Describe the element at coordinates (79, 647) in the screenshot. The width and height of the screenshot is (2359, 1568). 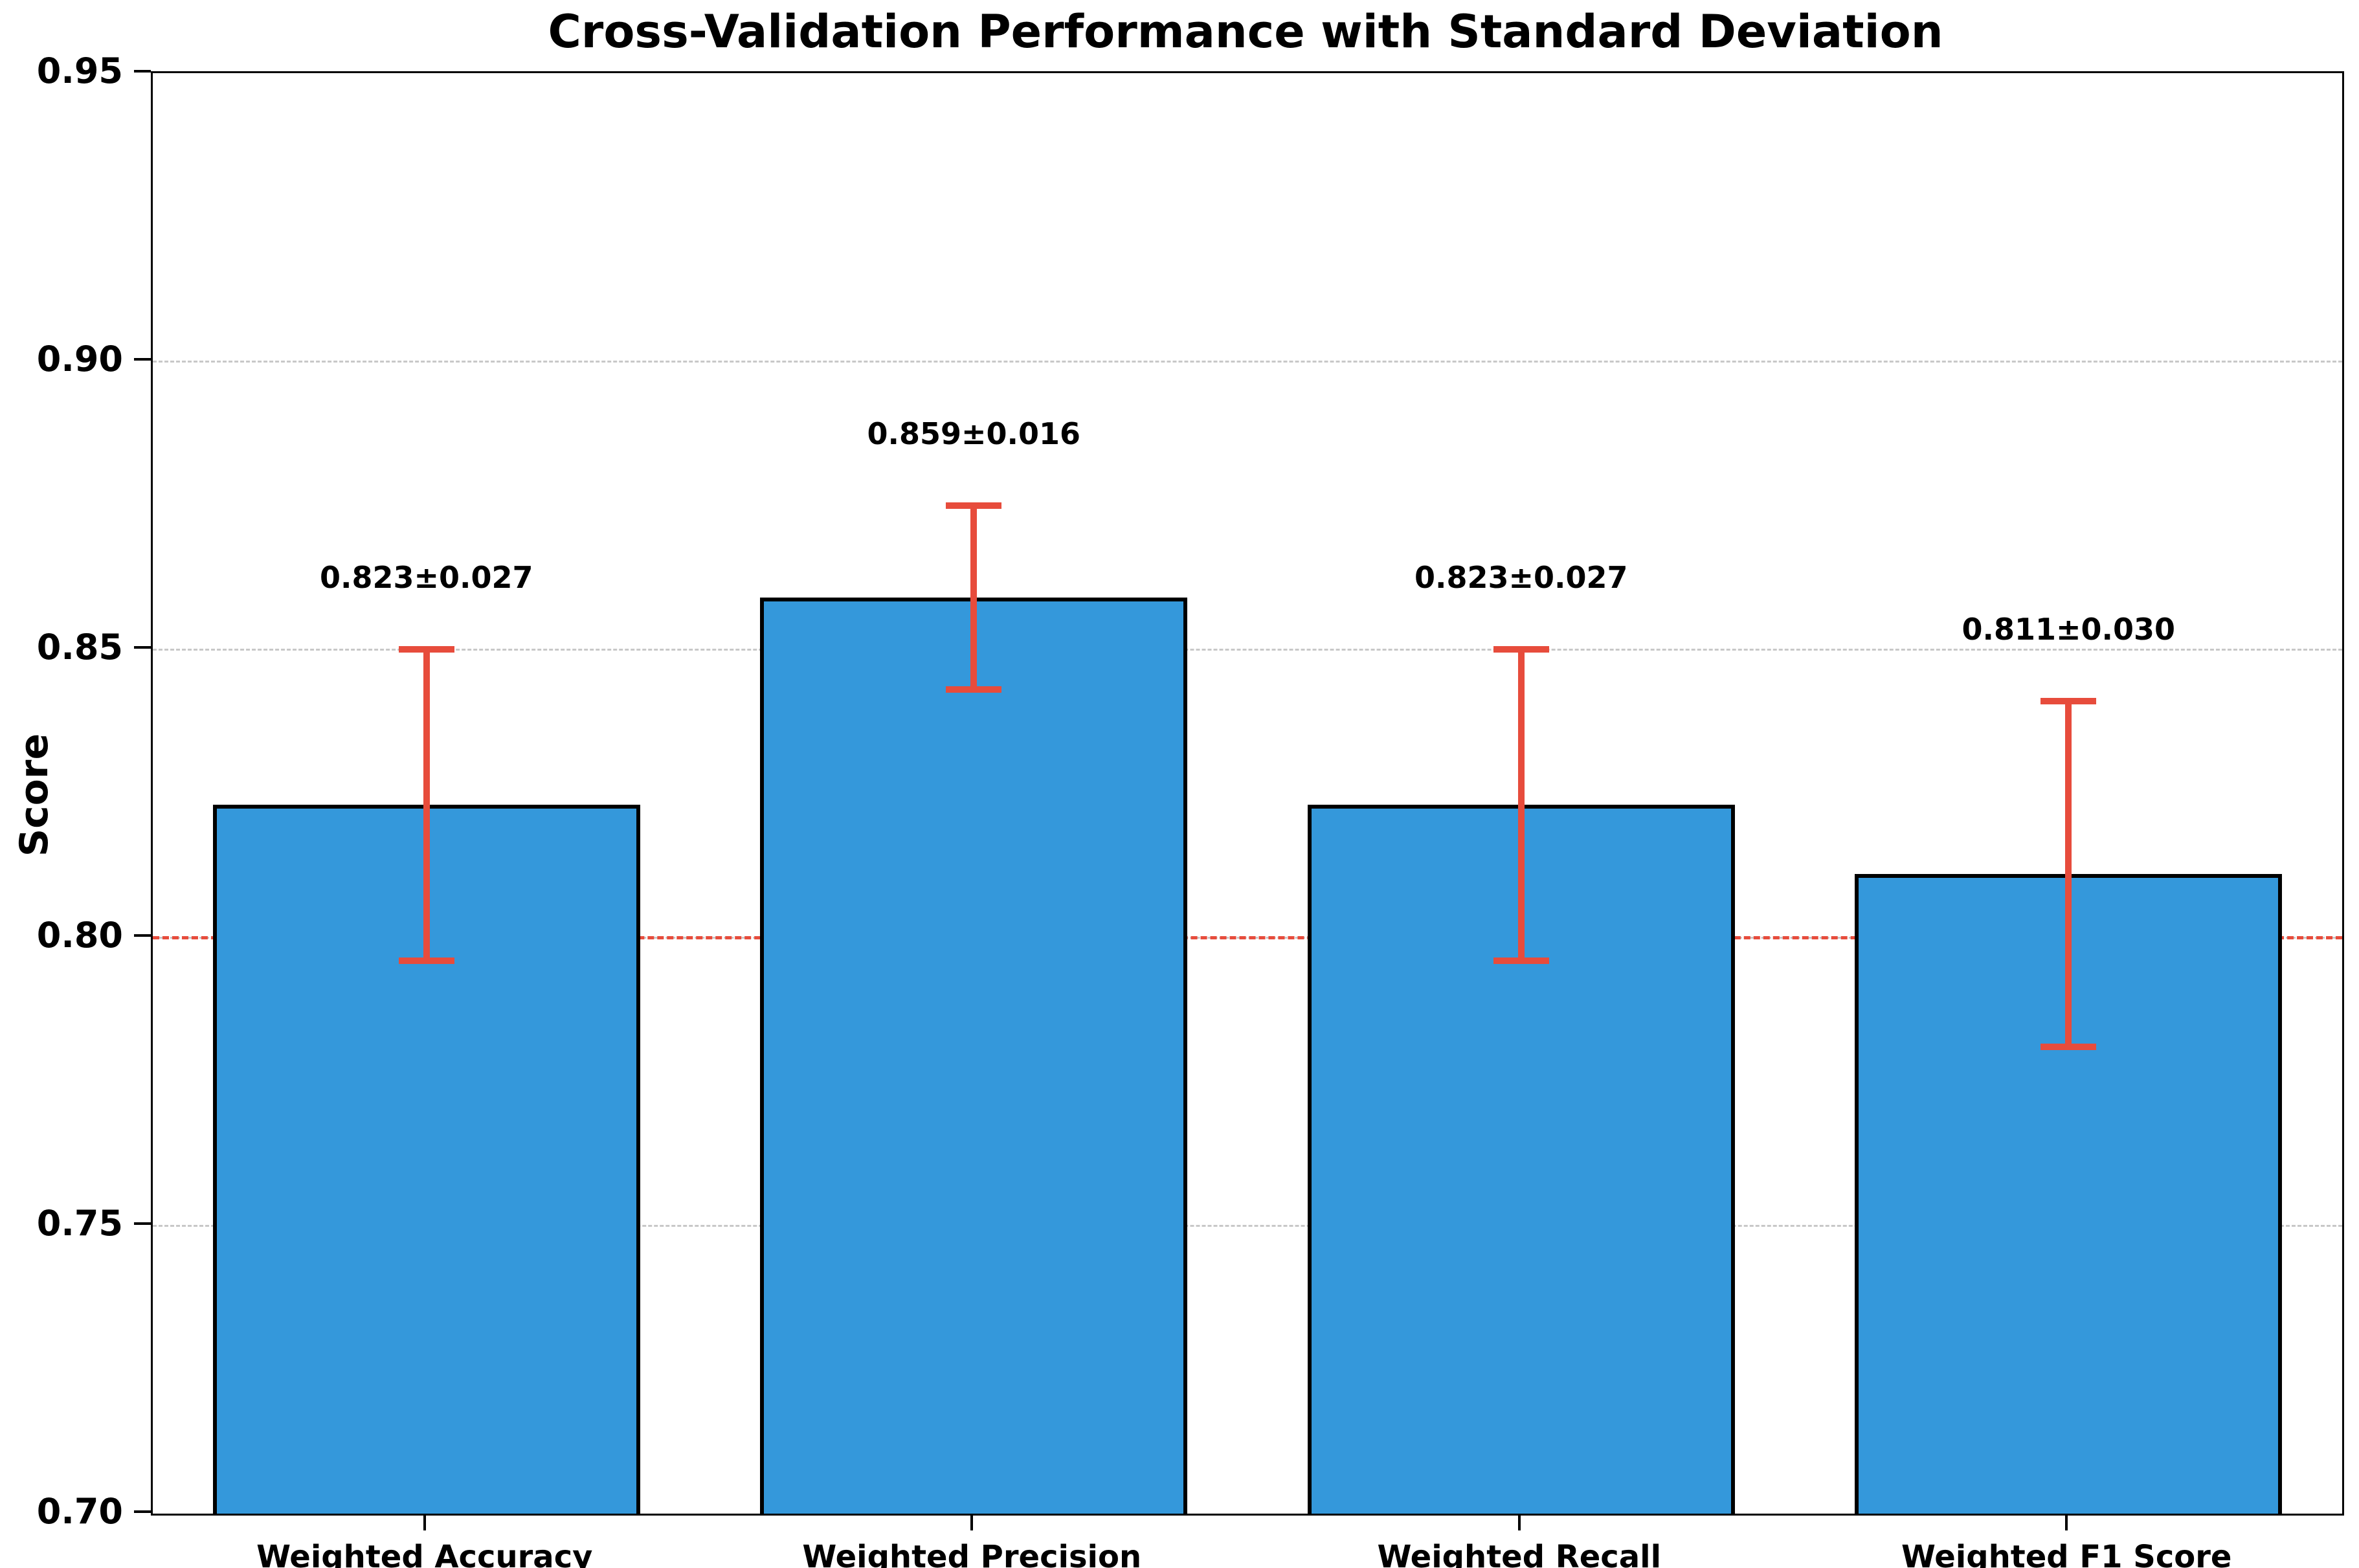
I see `y-tick-label-0.85: 0.85` at that location.